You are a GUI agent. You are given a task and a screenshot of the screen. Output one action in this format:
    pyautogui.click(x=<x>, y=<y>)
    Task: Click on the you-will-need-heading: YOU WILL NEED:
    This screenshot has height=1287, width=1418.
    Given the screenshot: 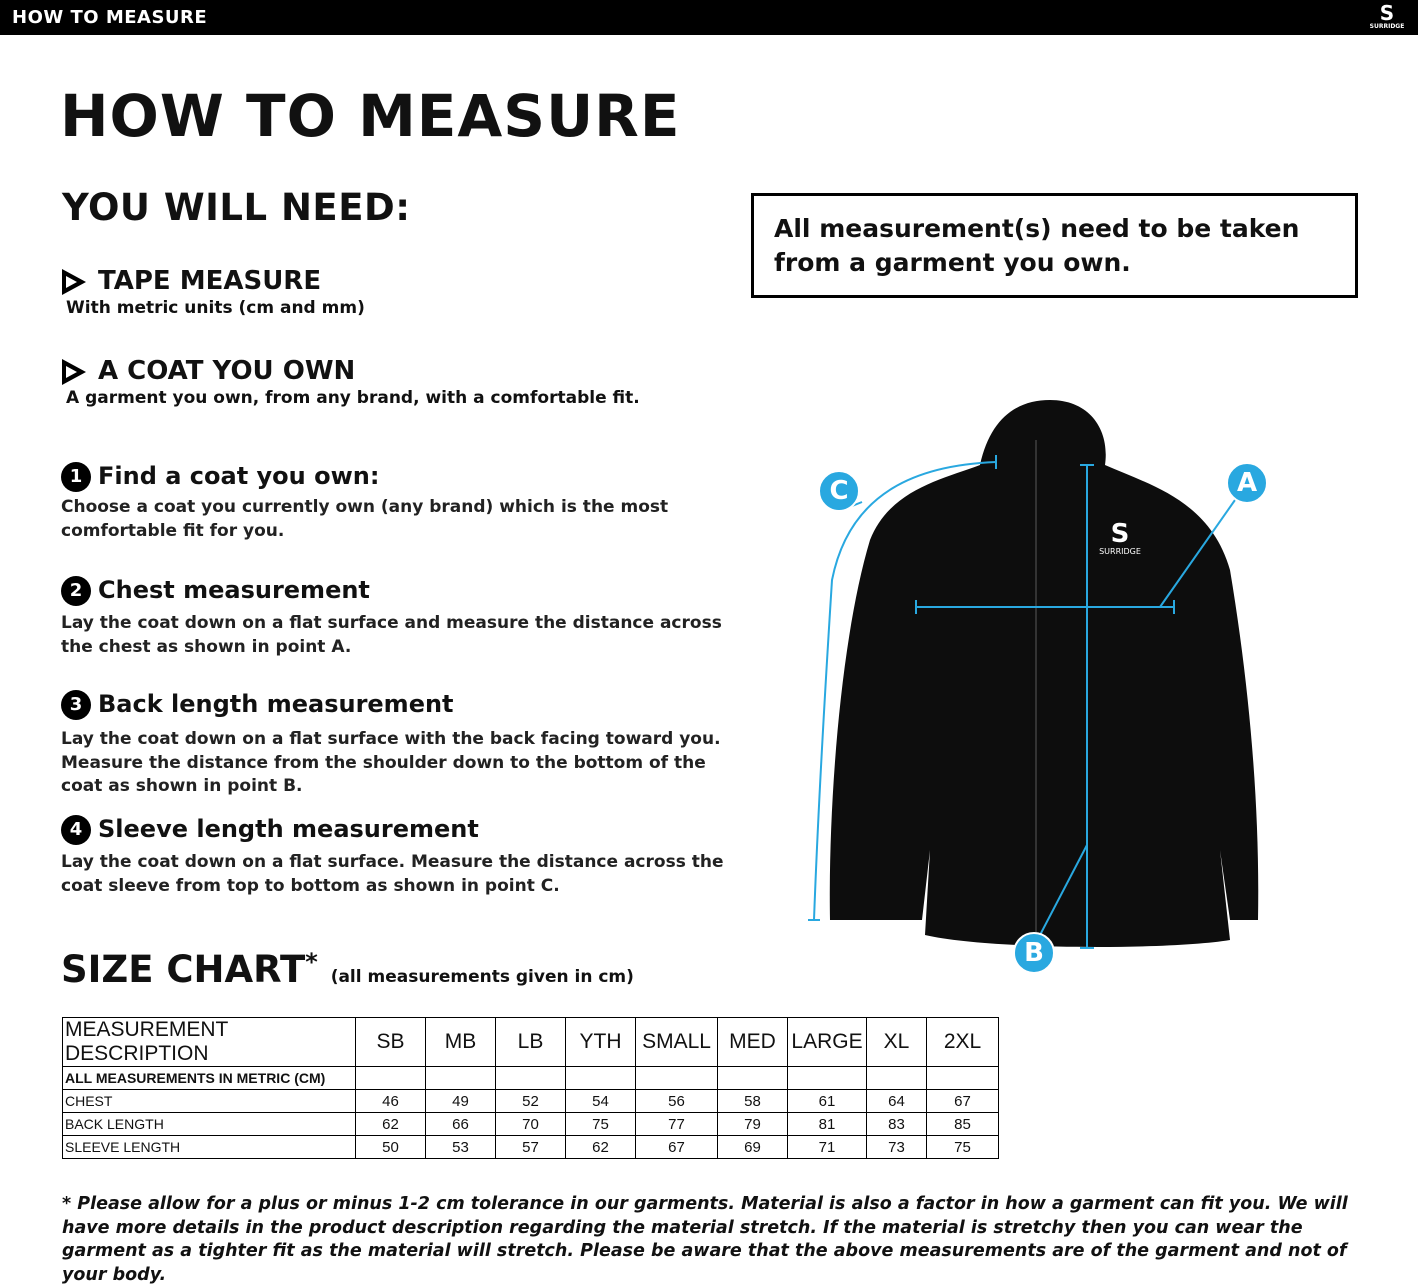 What is the action you would take?
    pyautogui.click(x=236, y=207)
    